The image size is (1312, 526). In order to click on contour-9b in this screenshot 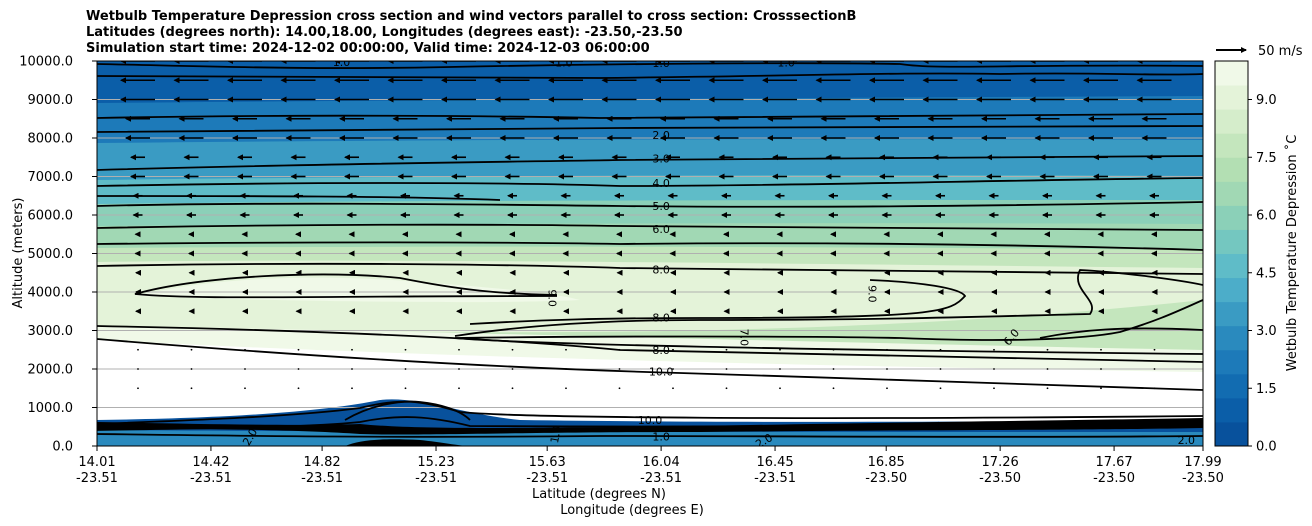, I will do `click(718, 302)`.